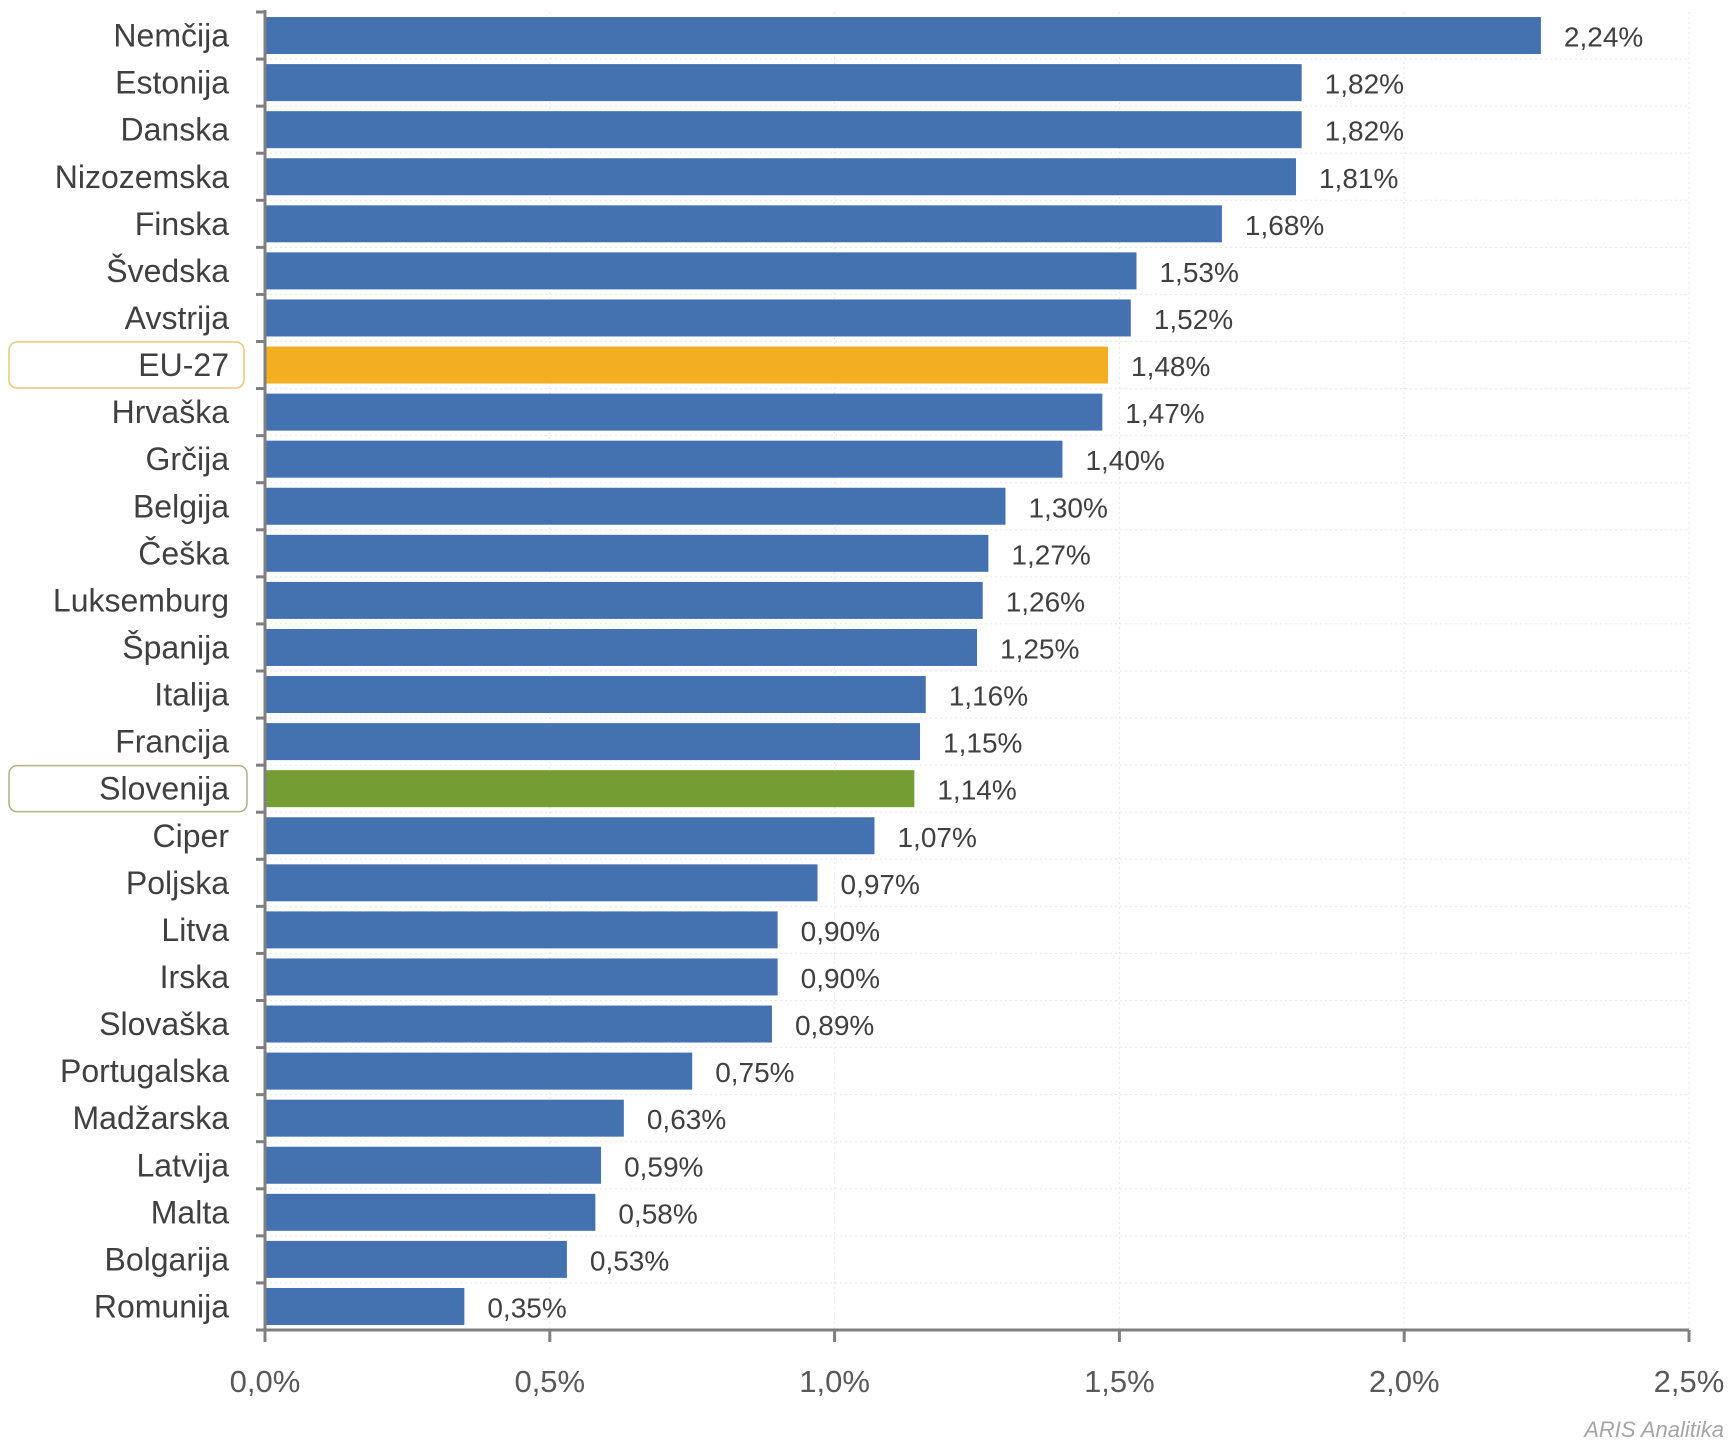  Describe the element at coordinates (1198, 272) in the screenshot. I see `value-label: 1,53%` at that location.